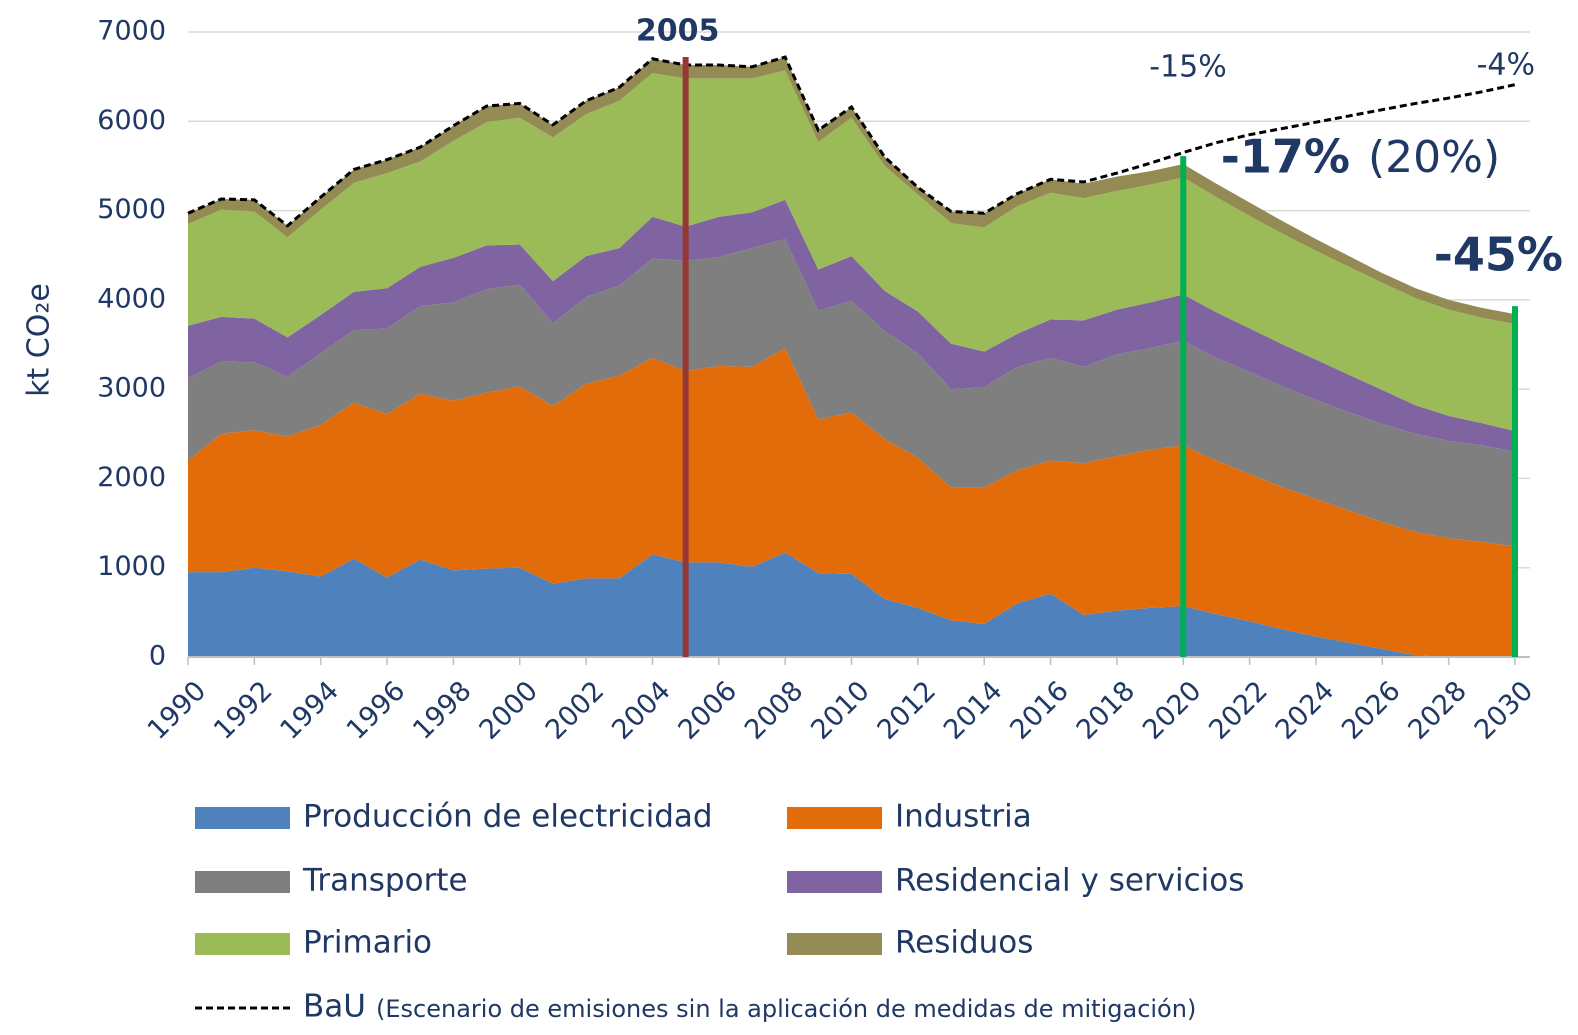 The height and width of the screenshot is (1035, 1578). I want to click on bau-line, so click(851, 141).